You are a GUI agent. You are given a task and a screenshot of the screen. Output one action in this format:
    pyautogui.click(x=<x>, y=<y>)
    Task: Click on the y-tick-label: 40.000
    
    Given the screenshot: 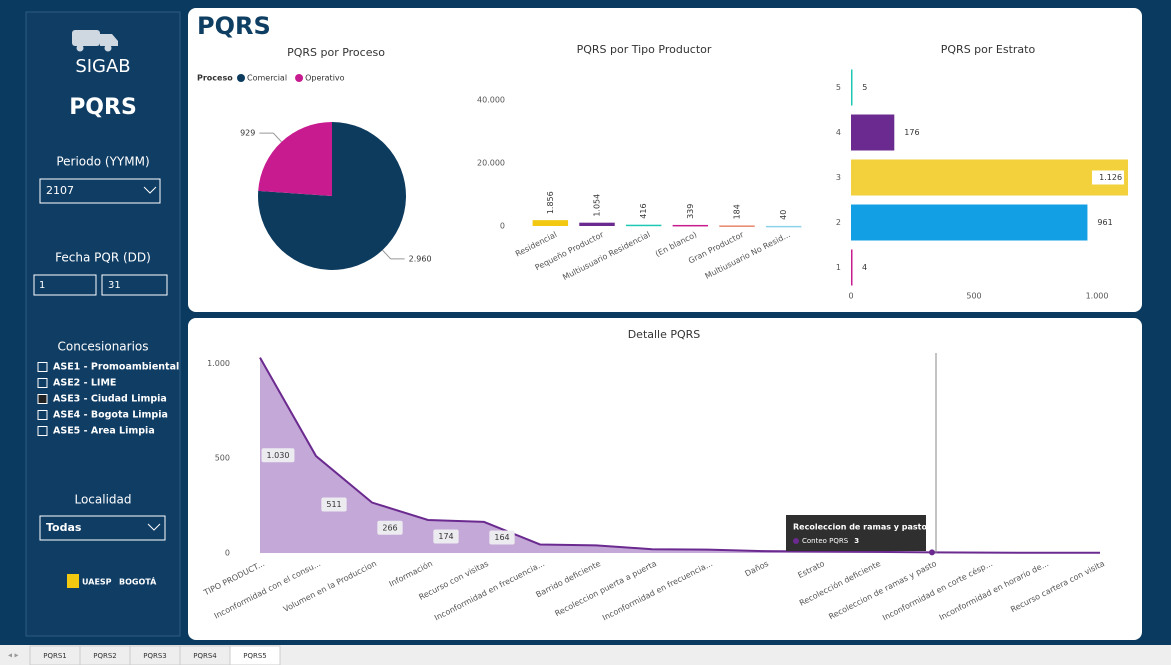 What is the action you would take?
    pyautogui.click(x=491, y=100)
    